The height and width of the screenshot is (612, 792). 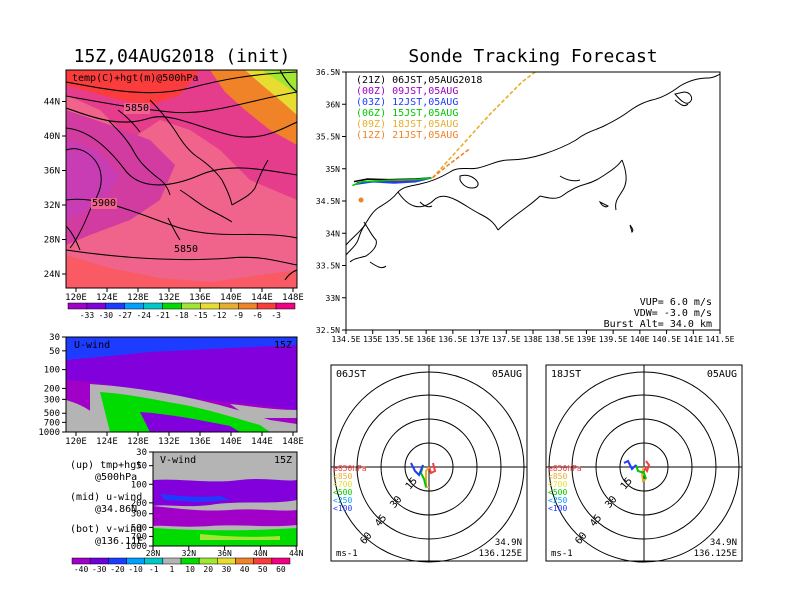 What do you see at coordinates (106, 465) in the screenshot?
I see `legend-note-line1: (up) tmp+hgt` at bounding box center [106, 465].